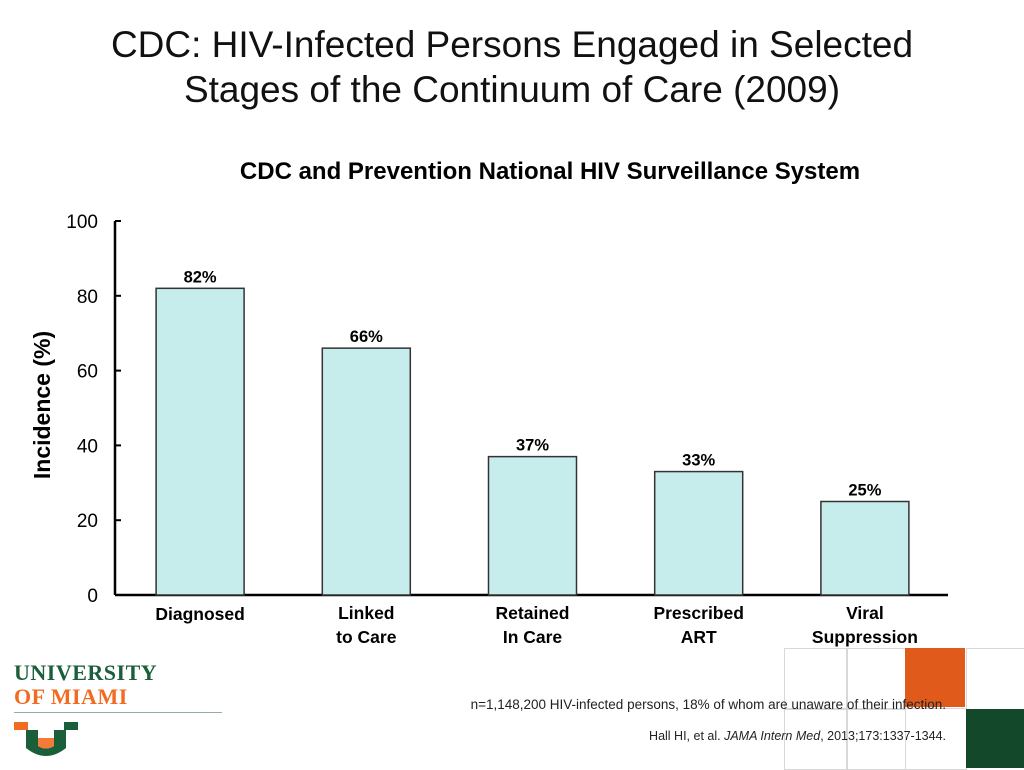 The image size is (1024, 770). Describe the element at coordinates (200, 277) in the screenshot. I see `data-label: 82%` at that location.